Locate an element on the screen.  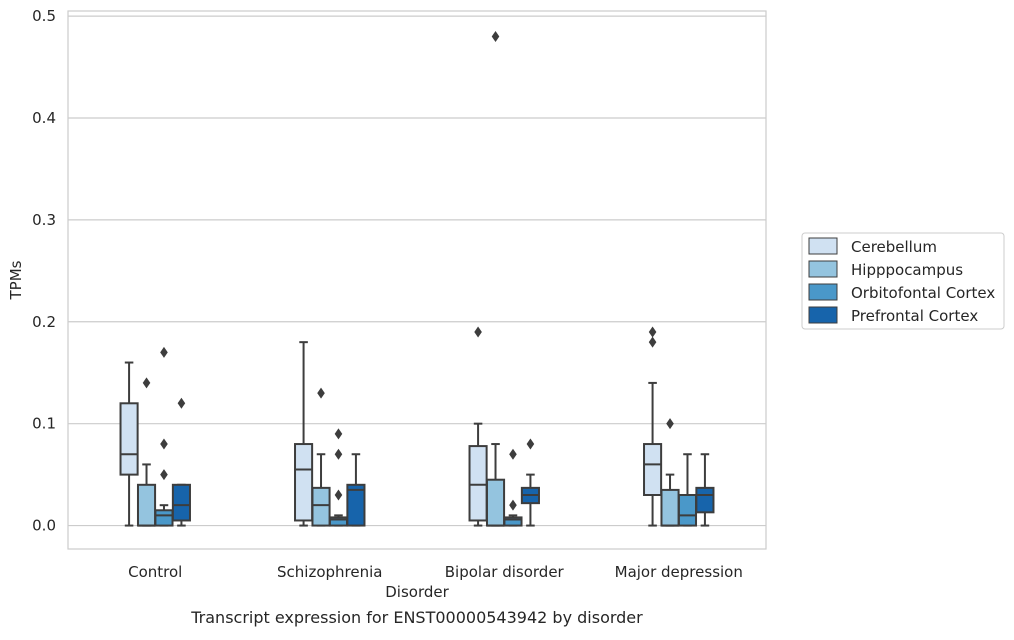
y-tick-labels: 0.0 0.1 0.2 0.3 0.4 0.5 is located at coordinates (44, 270).